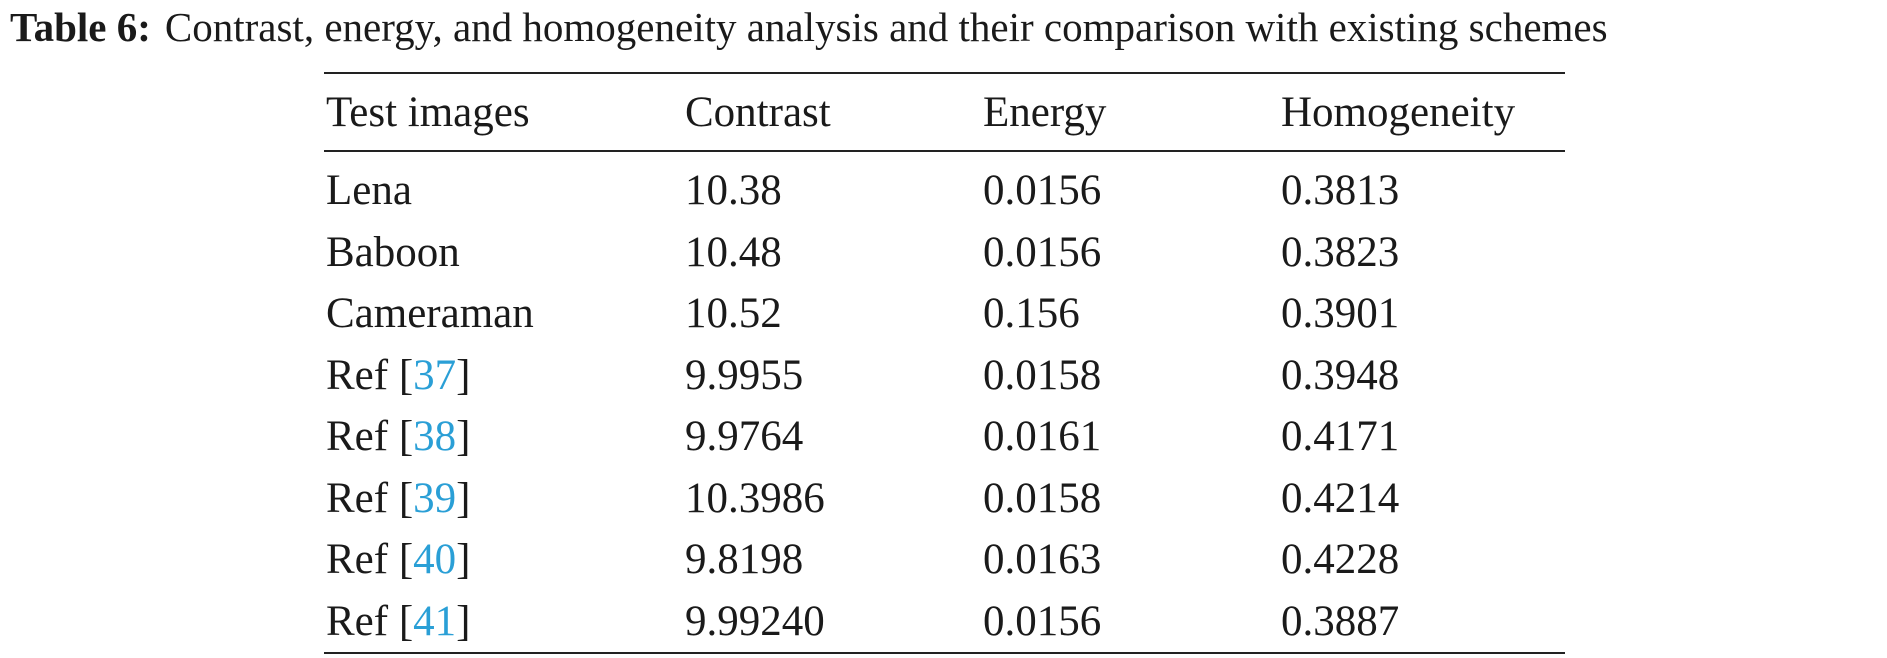  Describe the element at coordinates (1340, 437) in the screenshot. I see `cell-homogeneity: 0.4171` at that location.